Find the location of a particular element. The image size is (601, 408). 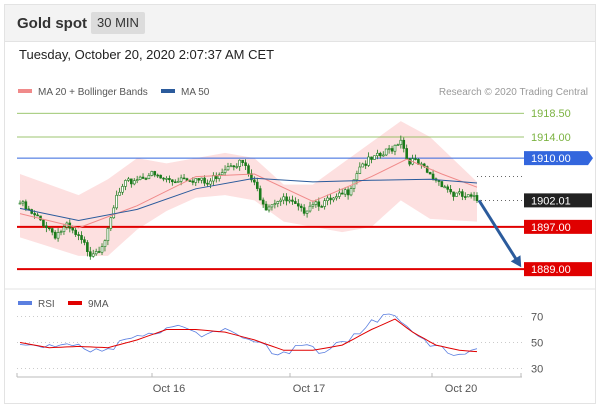

legend-label: MA 20 + Bollinger Bands is located at coordinates (93, 92).